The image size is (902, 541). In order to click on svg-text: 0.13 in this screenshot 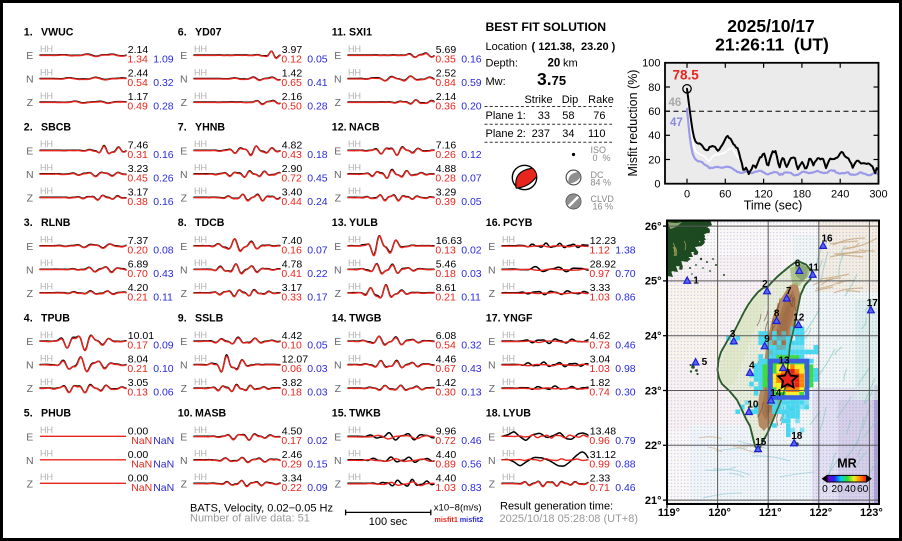, I will do `click(445, 250)`.